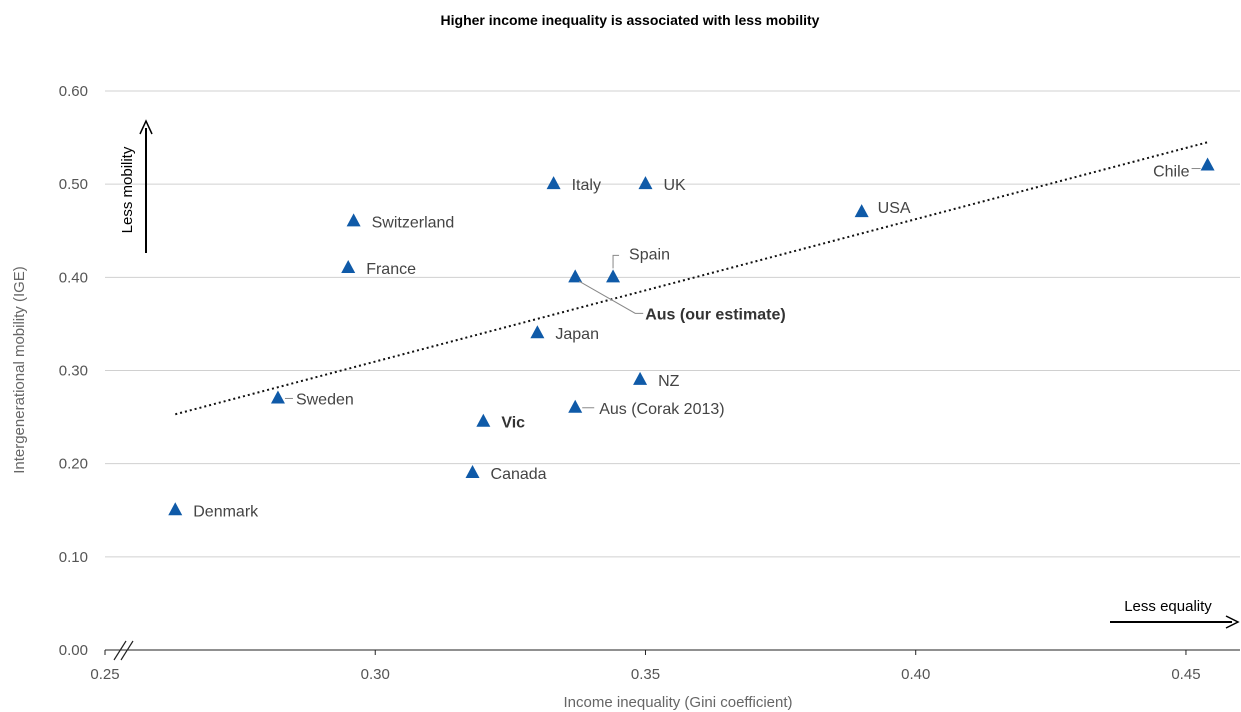 This screenshot has height=712, width=1241. What do you see at coordinates (661, 409) in the screenshot?
I see `label-aus-corak-2013: Aus (Corak 2013)` at bounding box center [661, 409].